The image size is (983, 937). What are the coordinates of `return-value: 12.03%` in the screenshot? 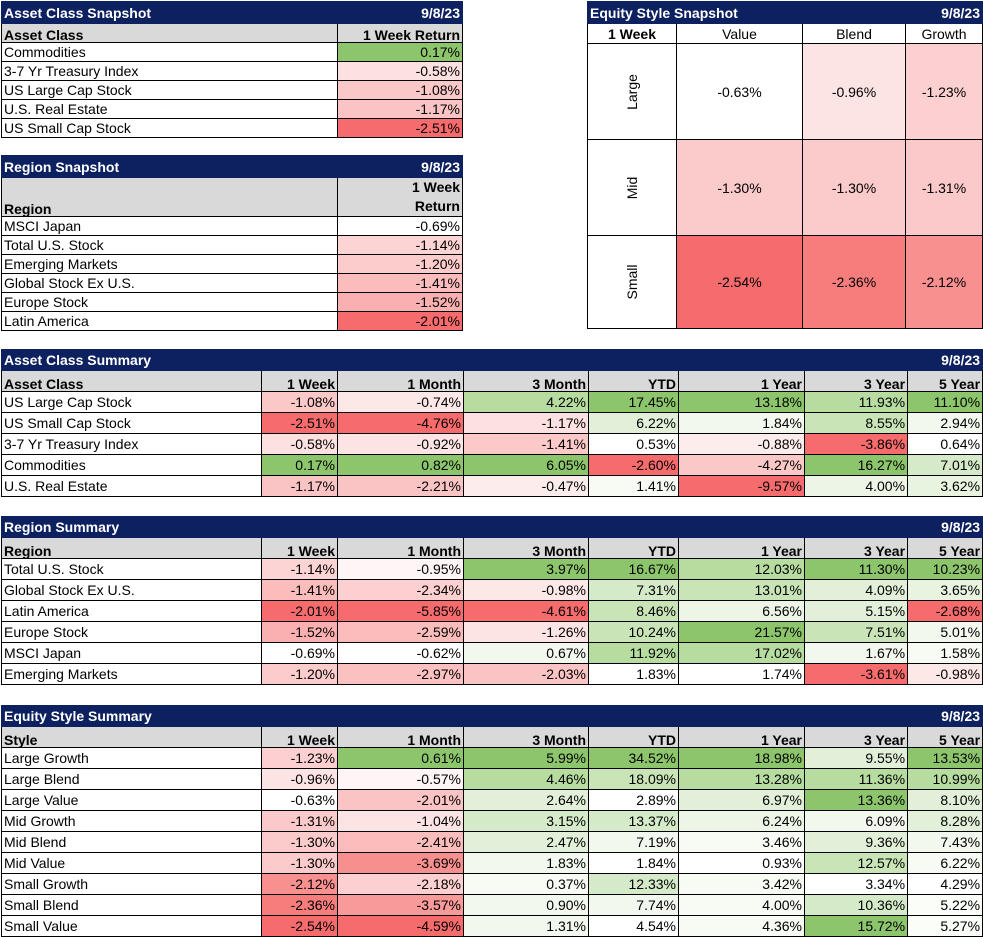 It's located at (741, 569).